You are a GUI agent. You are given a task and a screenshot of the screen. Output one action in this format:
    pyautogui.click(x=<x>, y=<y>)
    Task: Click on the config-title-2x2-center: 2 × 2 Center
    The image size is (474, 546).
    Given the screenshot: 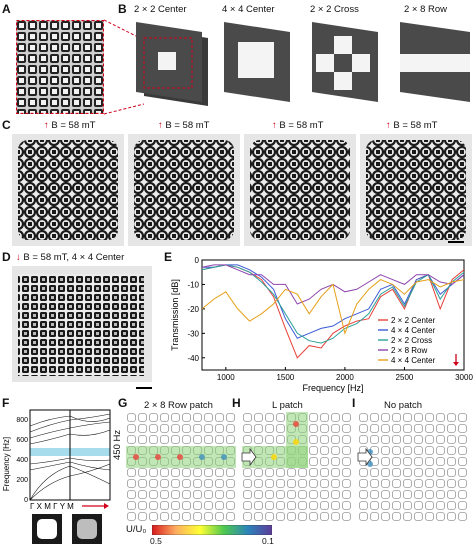 What is the action you would take?
    pyautogui.click(x=160, y=9)
    